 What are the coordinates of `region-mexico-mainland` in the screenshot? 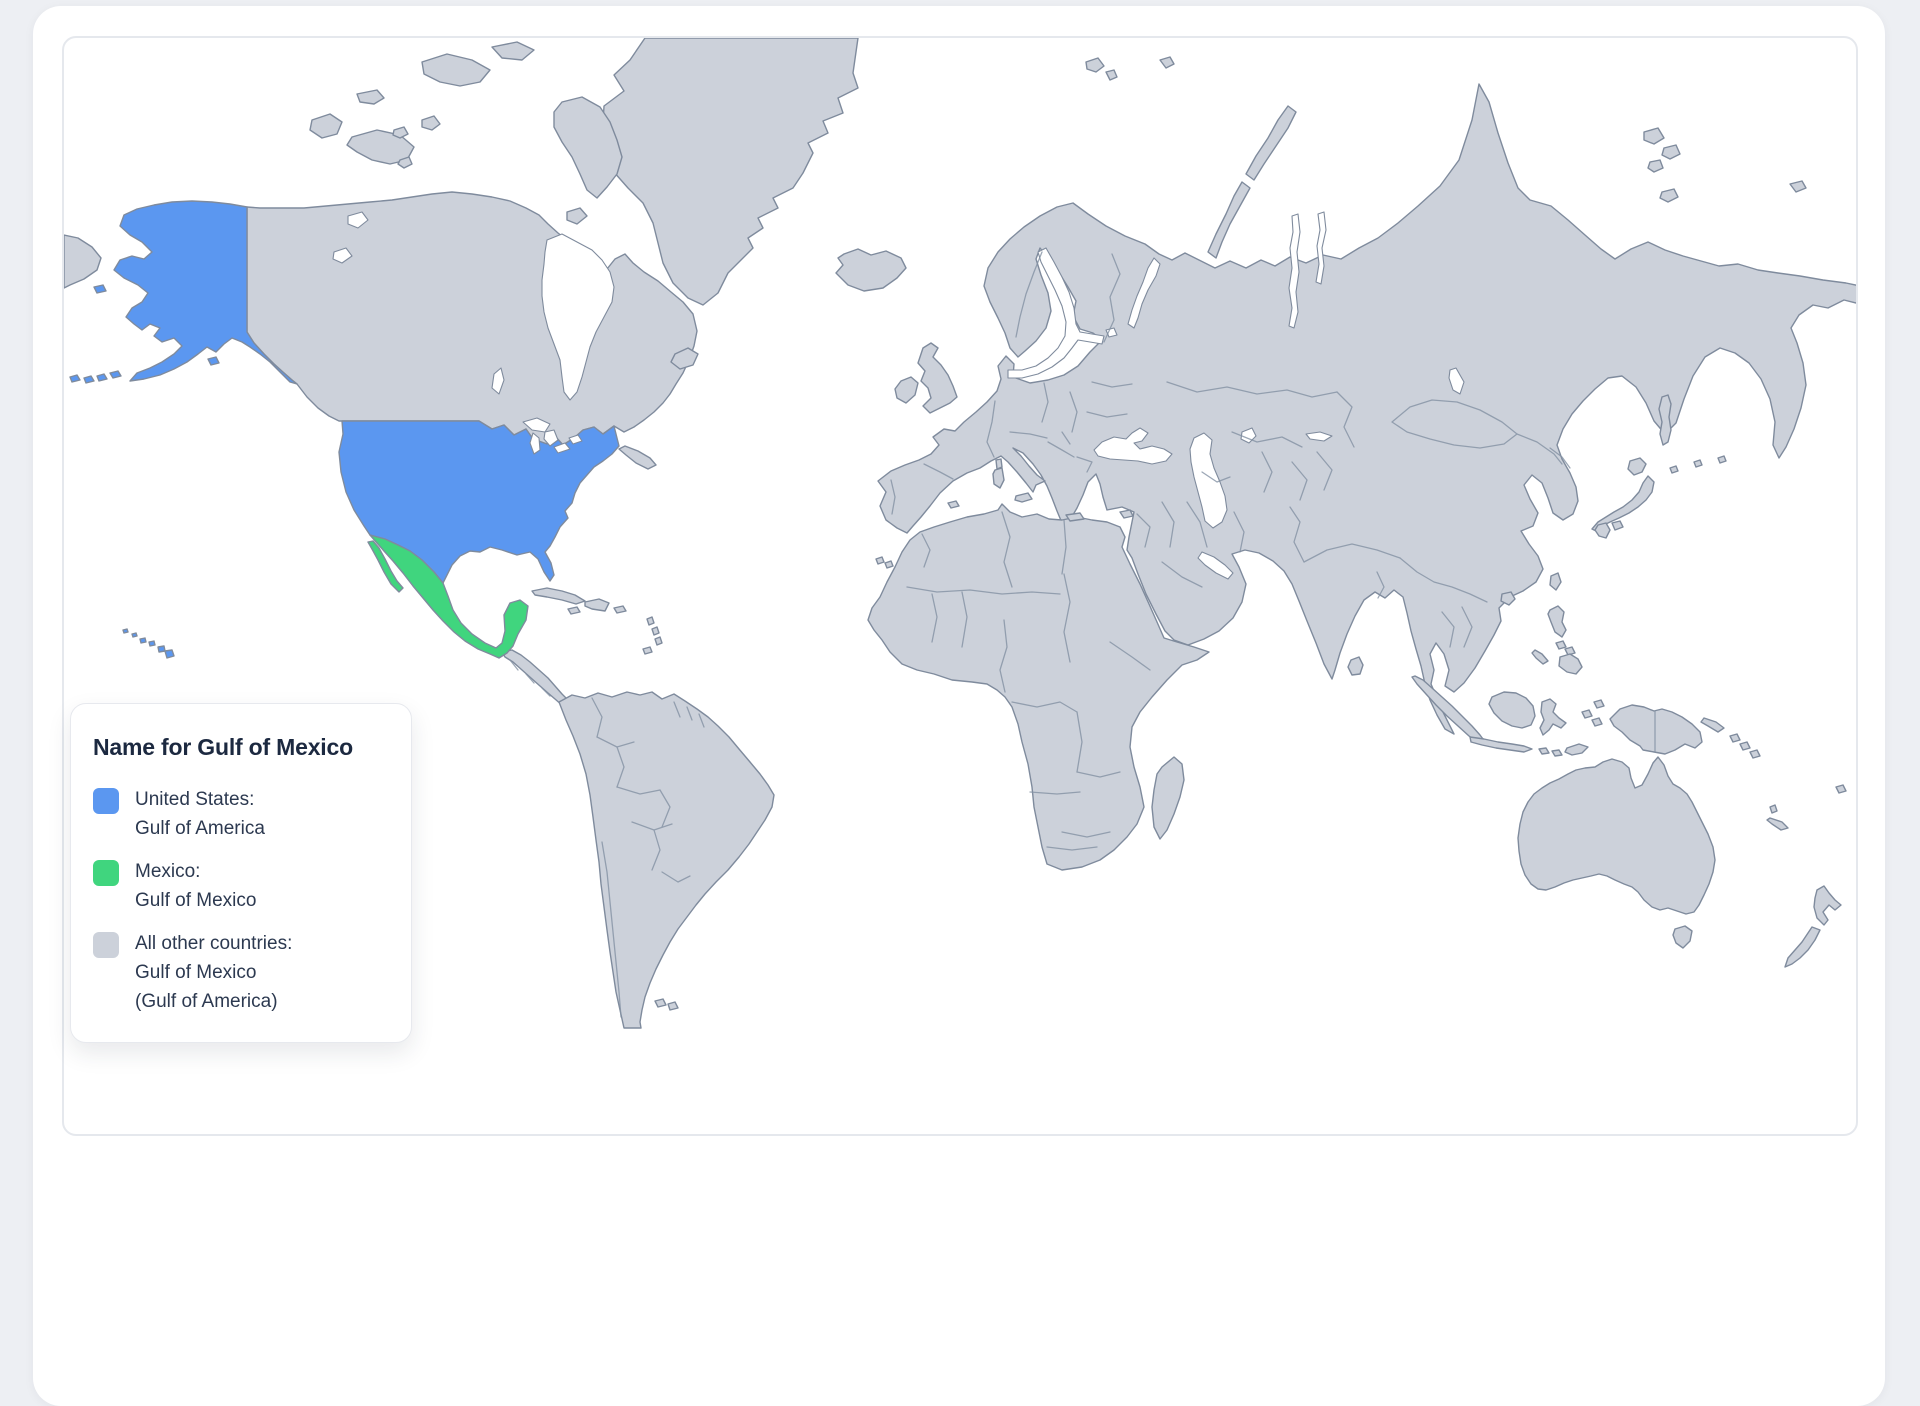 It's located at (449, 596).